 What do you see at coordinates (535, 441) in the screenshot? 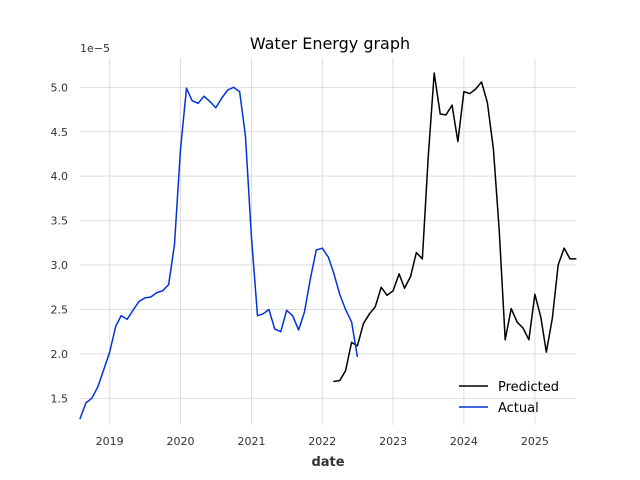
I see `x-tick-label: 2025` at bounding box center [535, 441].